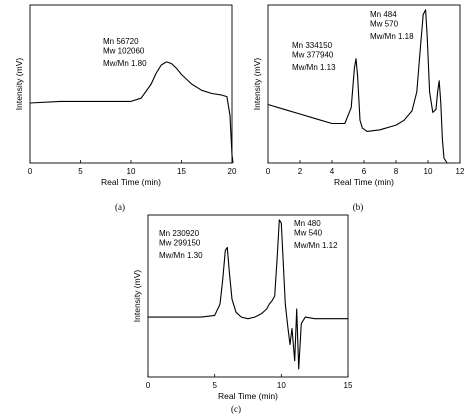 The height and width of the screenshot is (420, 474). Describe the element at coordinates (364, 171) in the screenshot. I see `x-tick-label: 6` at that location.